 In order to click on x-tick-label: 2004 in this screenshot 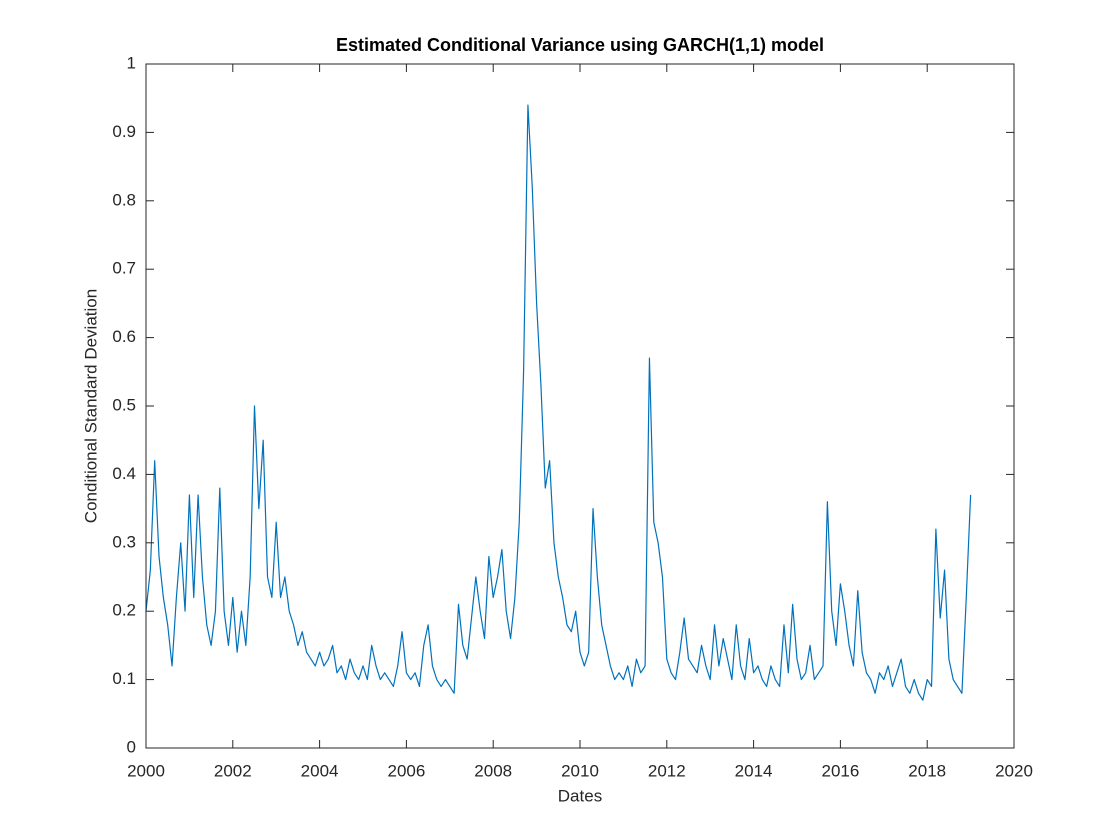, I will do `click(320, 770)`.